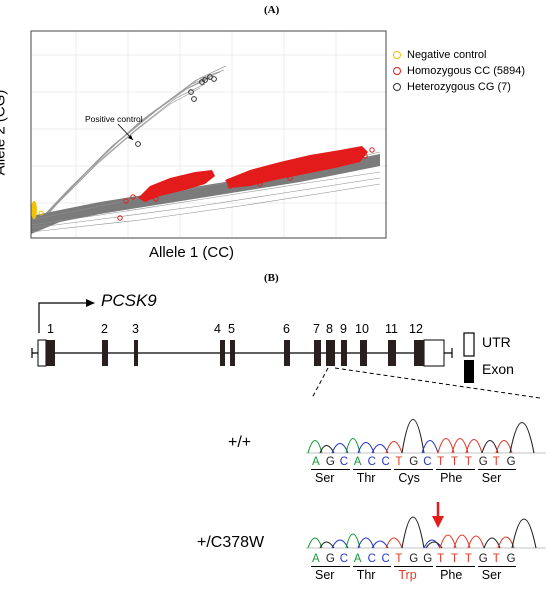 This screenshot has height=594, width=550. What do you see at coordinates (316, 329) in the screenshot?
I see `exon-label-7: 7` at bounding box center [316, 329].